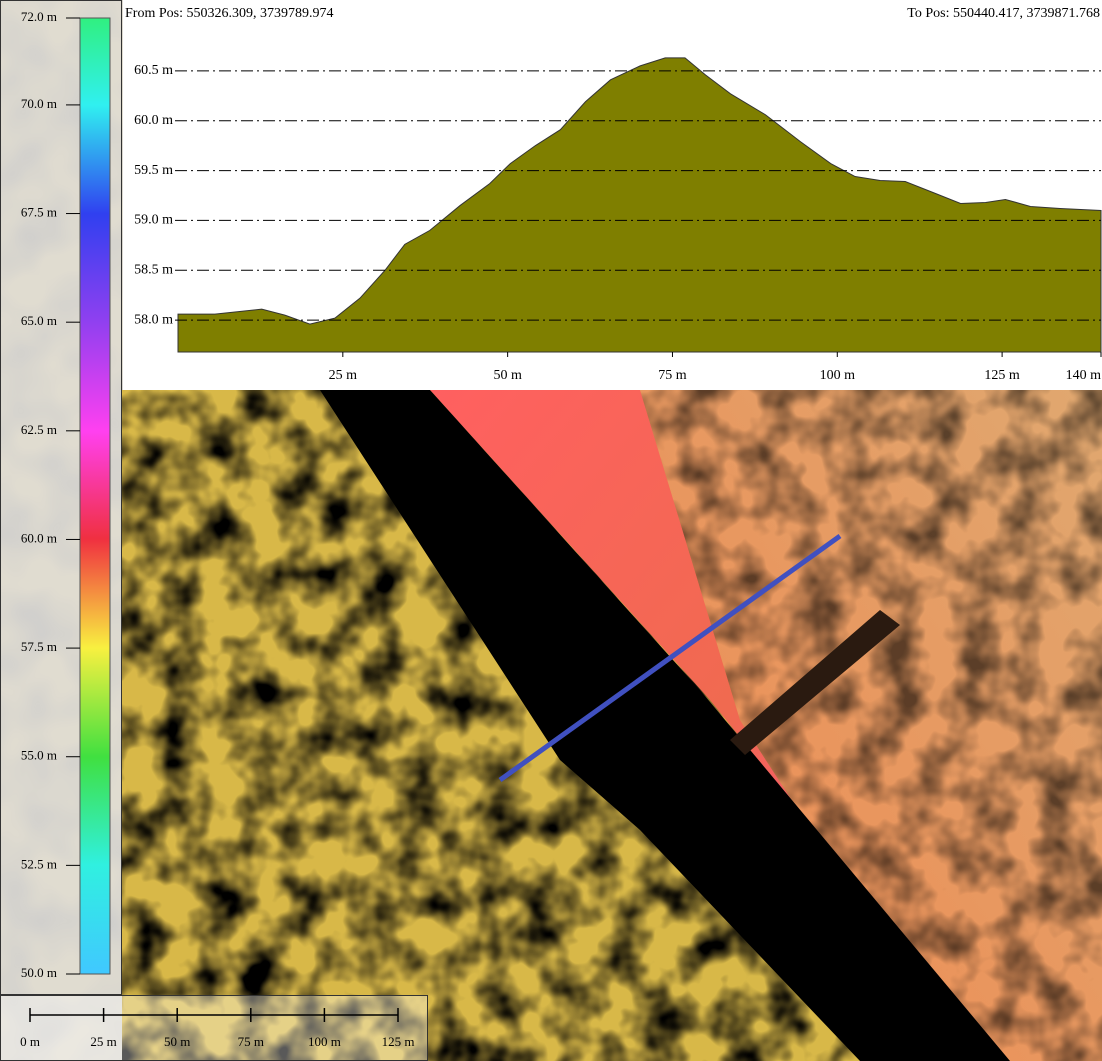  I want to click on scale-label: 0 m, so click(30, 1041).